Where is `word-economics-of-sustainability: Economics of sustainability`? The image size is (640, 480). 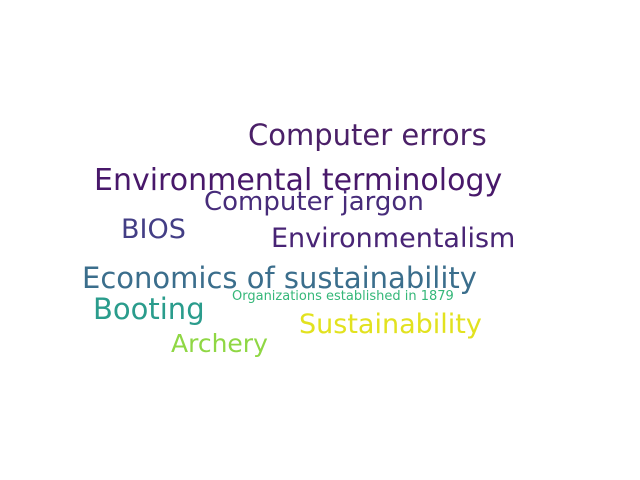 word-economics-of-sustainability: Economics of sustainability is located at coordinates (279, 278).